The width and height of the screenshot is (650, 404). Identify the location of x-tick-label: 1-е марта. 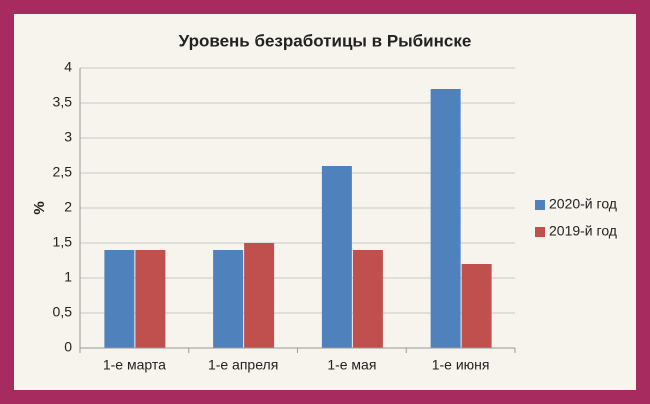
(134, 365).